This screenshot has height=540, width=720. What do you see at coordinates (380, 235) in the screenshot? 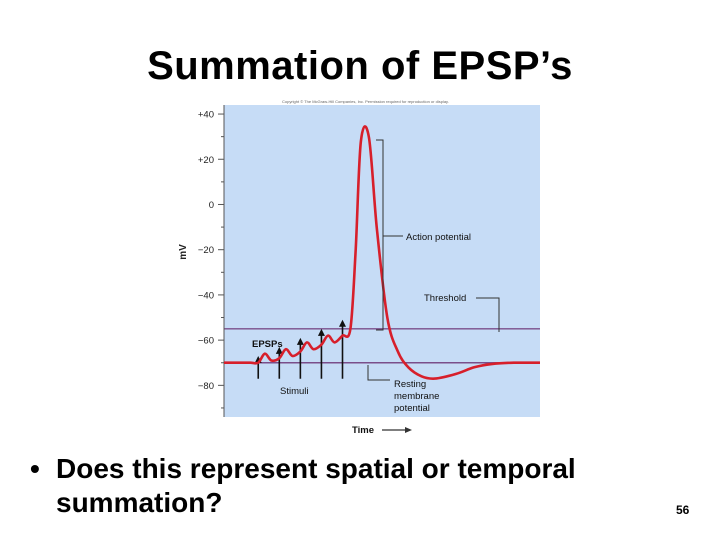
I see `action-potential-bracket` at bounding box center [380, 235].